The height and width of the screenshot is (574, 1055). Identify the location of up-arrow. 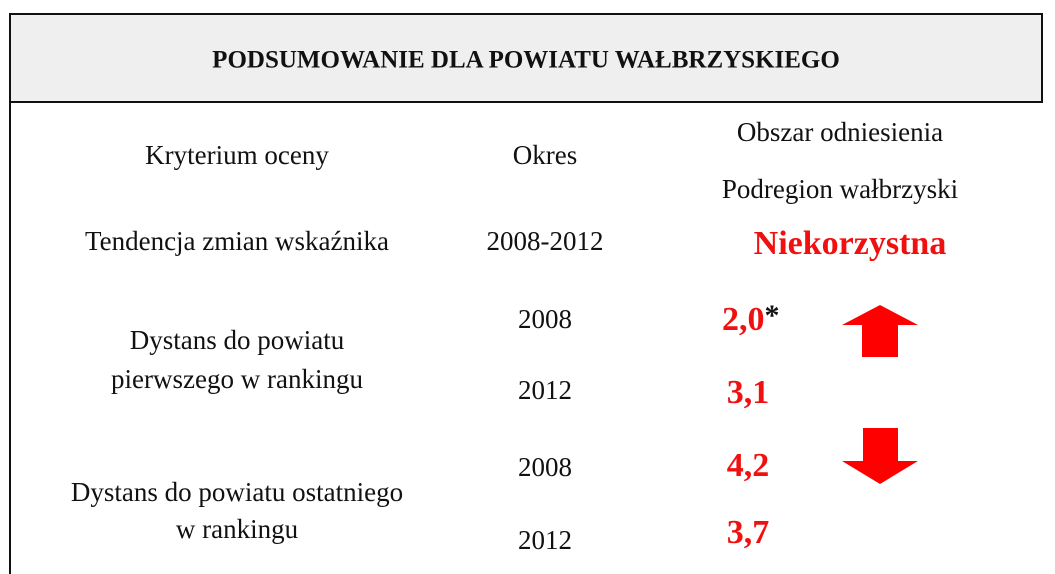
(880, 331).